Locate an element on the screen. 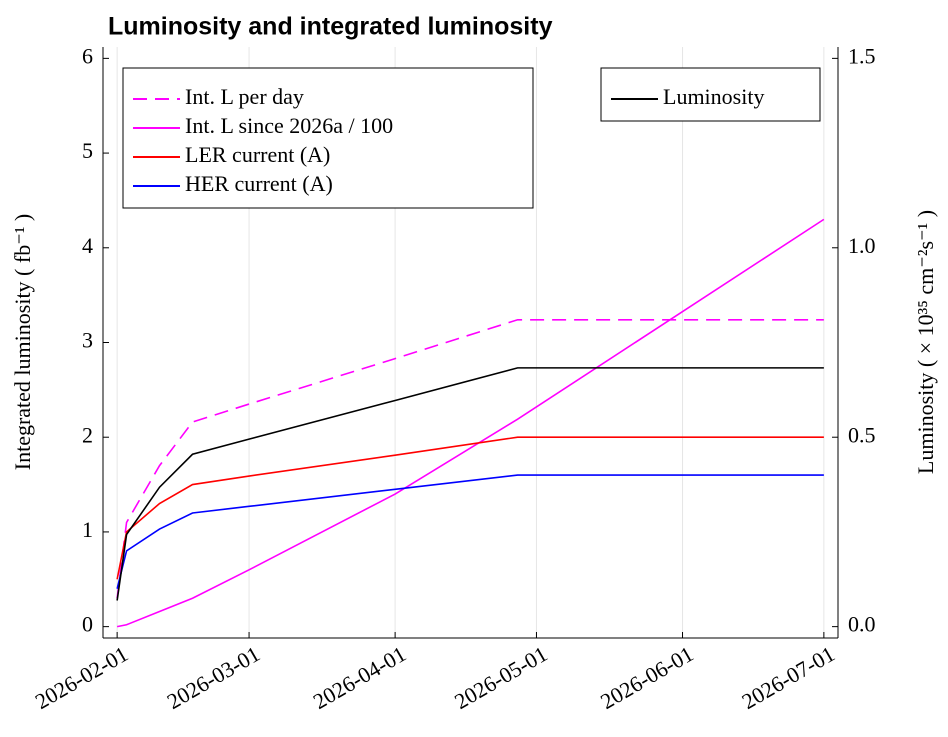 The width and height of the screenshot is (948, 737). y2-tick-label: 1.5 is located at coordinates (862, 55).